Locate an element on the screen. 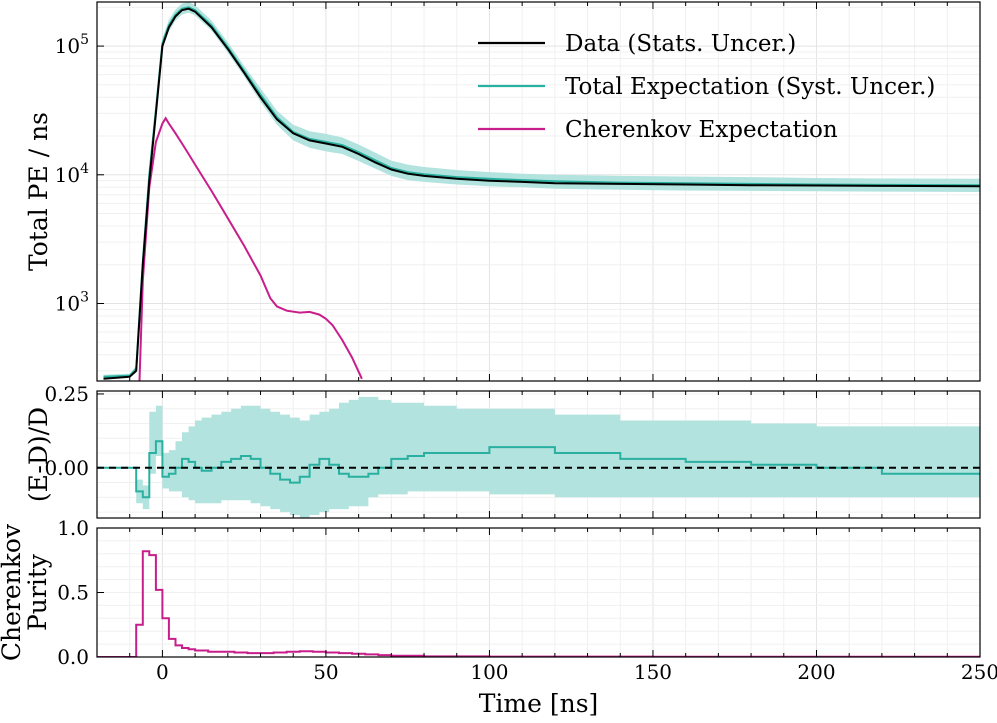 The height and width of the screenshot is (723, 997). y-tick-label: 10⁵ is located at coordinates (72, 45).